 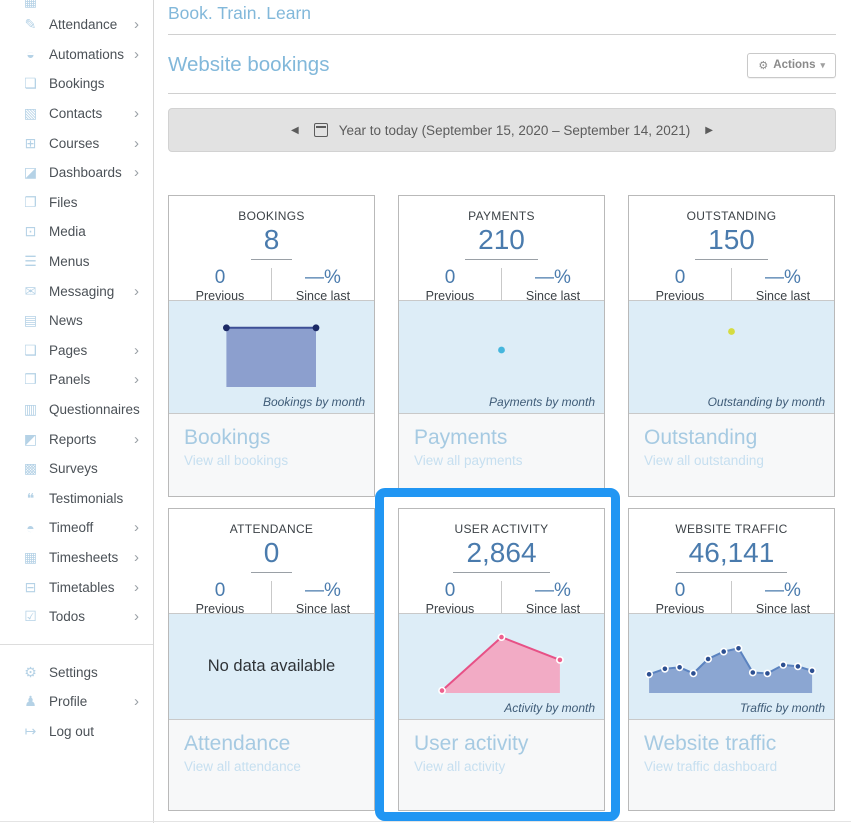 What do you see at coordinates (710, 743) in the screenshot?
I see `card-link-title: Website traffic` at bounding box center [710, 743].